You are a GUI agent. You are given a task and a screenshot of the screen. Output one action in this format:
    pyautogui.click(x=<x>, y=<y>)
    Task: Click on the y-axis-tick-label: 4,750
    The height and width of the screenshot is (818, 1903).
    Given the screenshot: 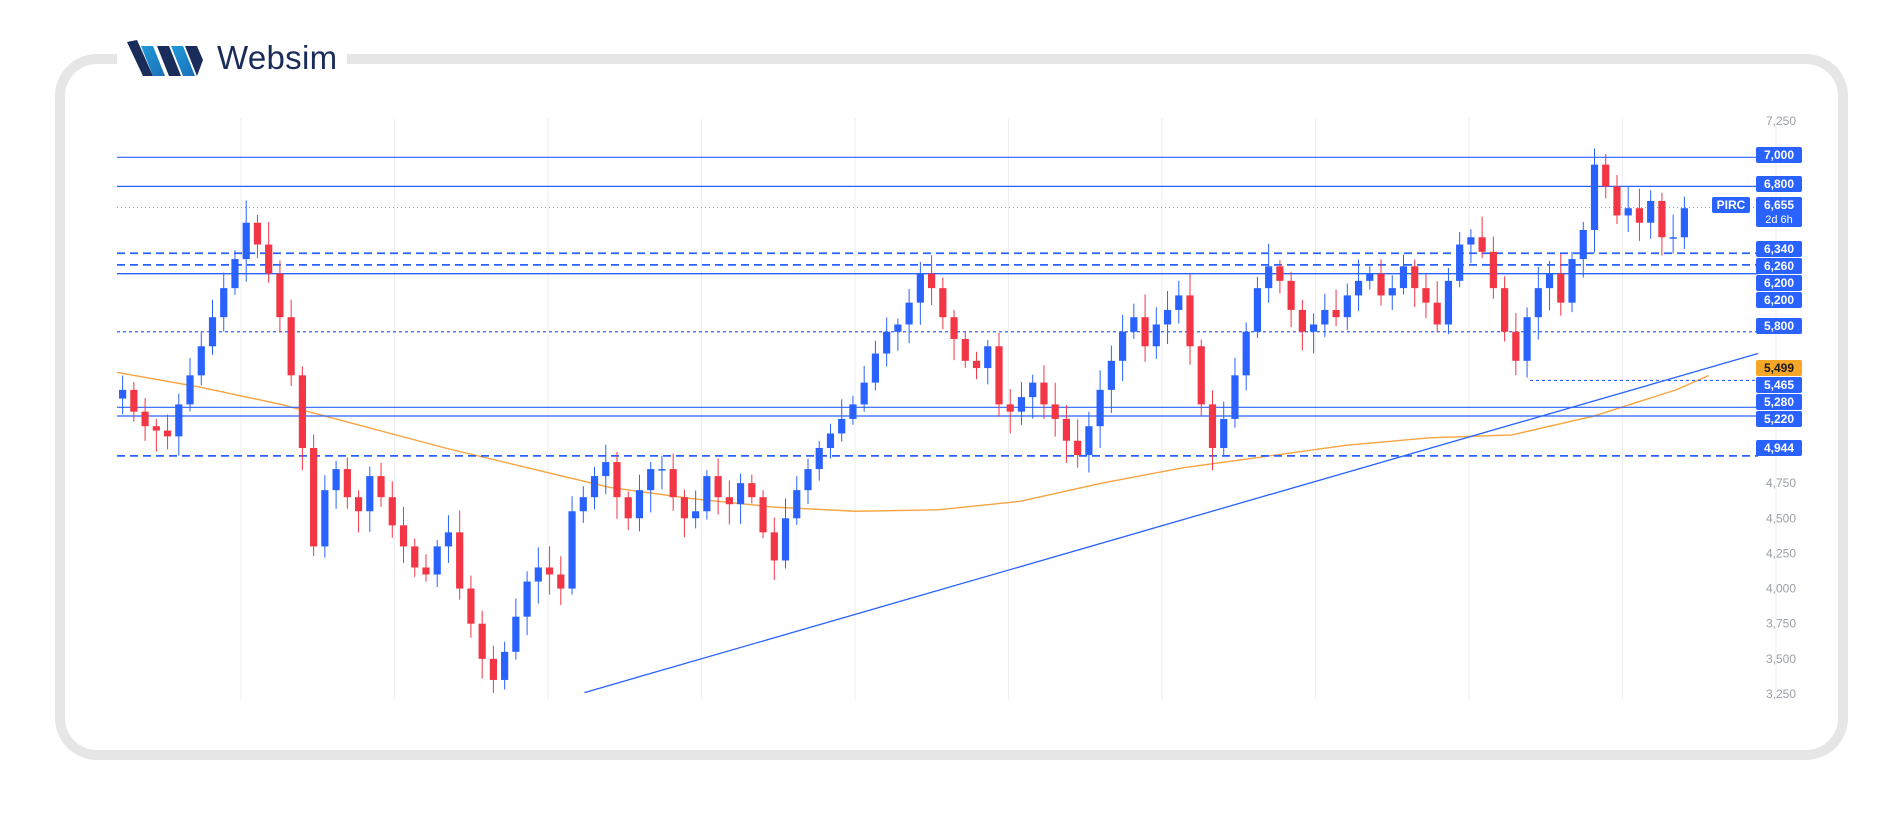 What is the action you would take?
    pyautogui.click(x=1781, y=483)
    